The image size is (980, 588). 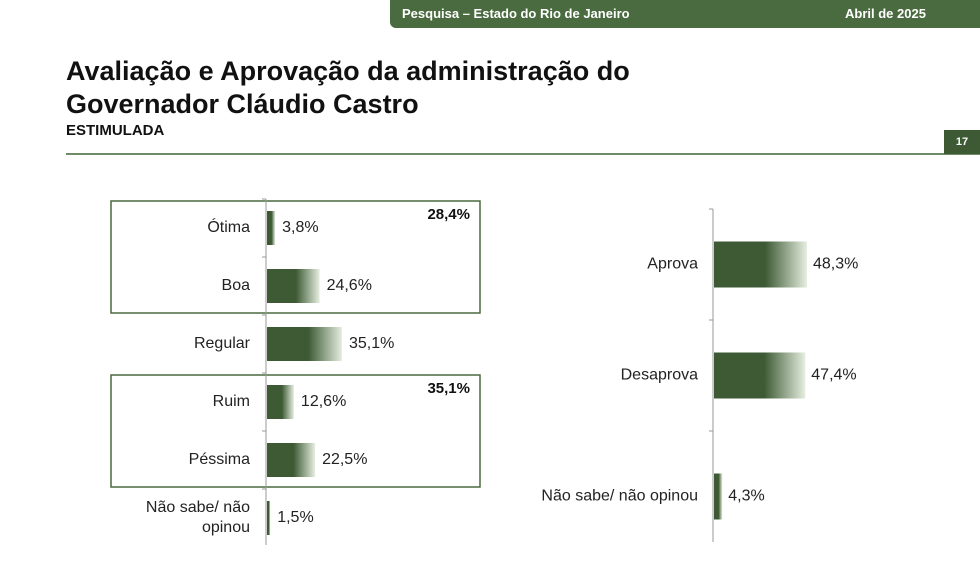 What do you see at coordinates (835, 264) in the screenshot?
I see `value-label-aprova: 48,3%` at bounding box center [835, 264].